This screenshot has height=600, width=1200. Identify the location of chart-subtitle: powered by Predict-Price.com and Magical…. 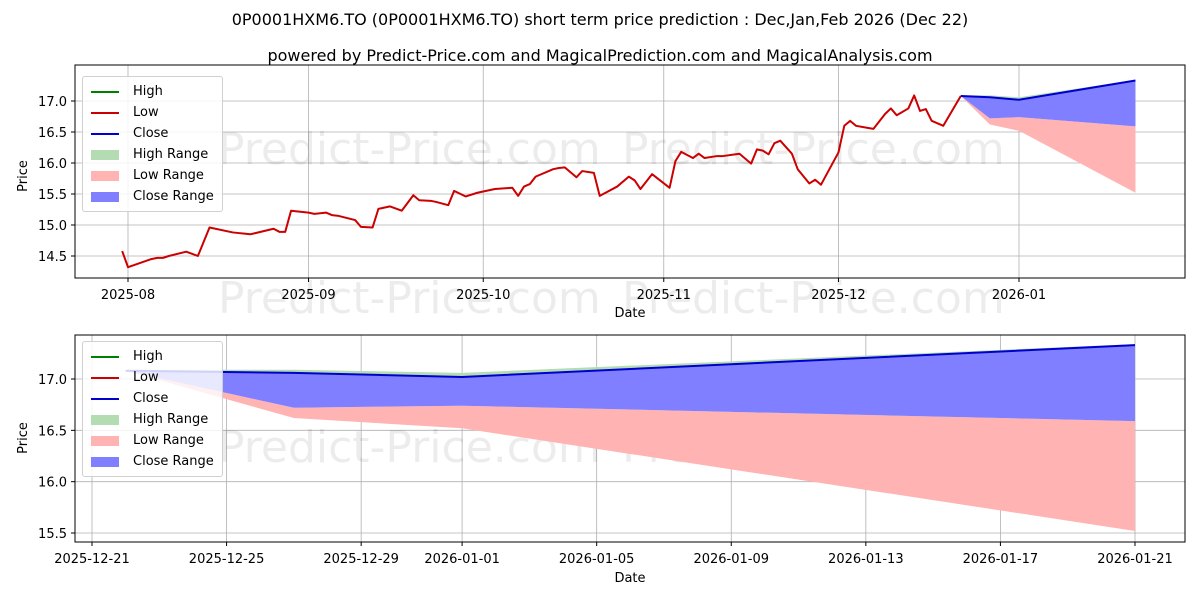
(600, 55).